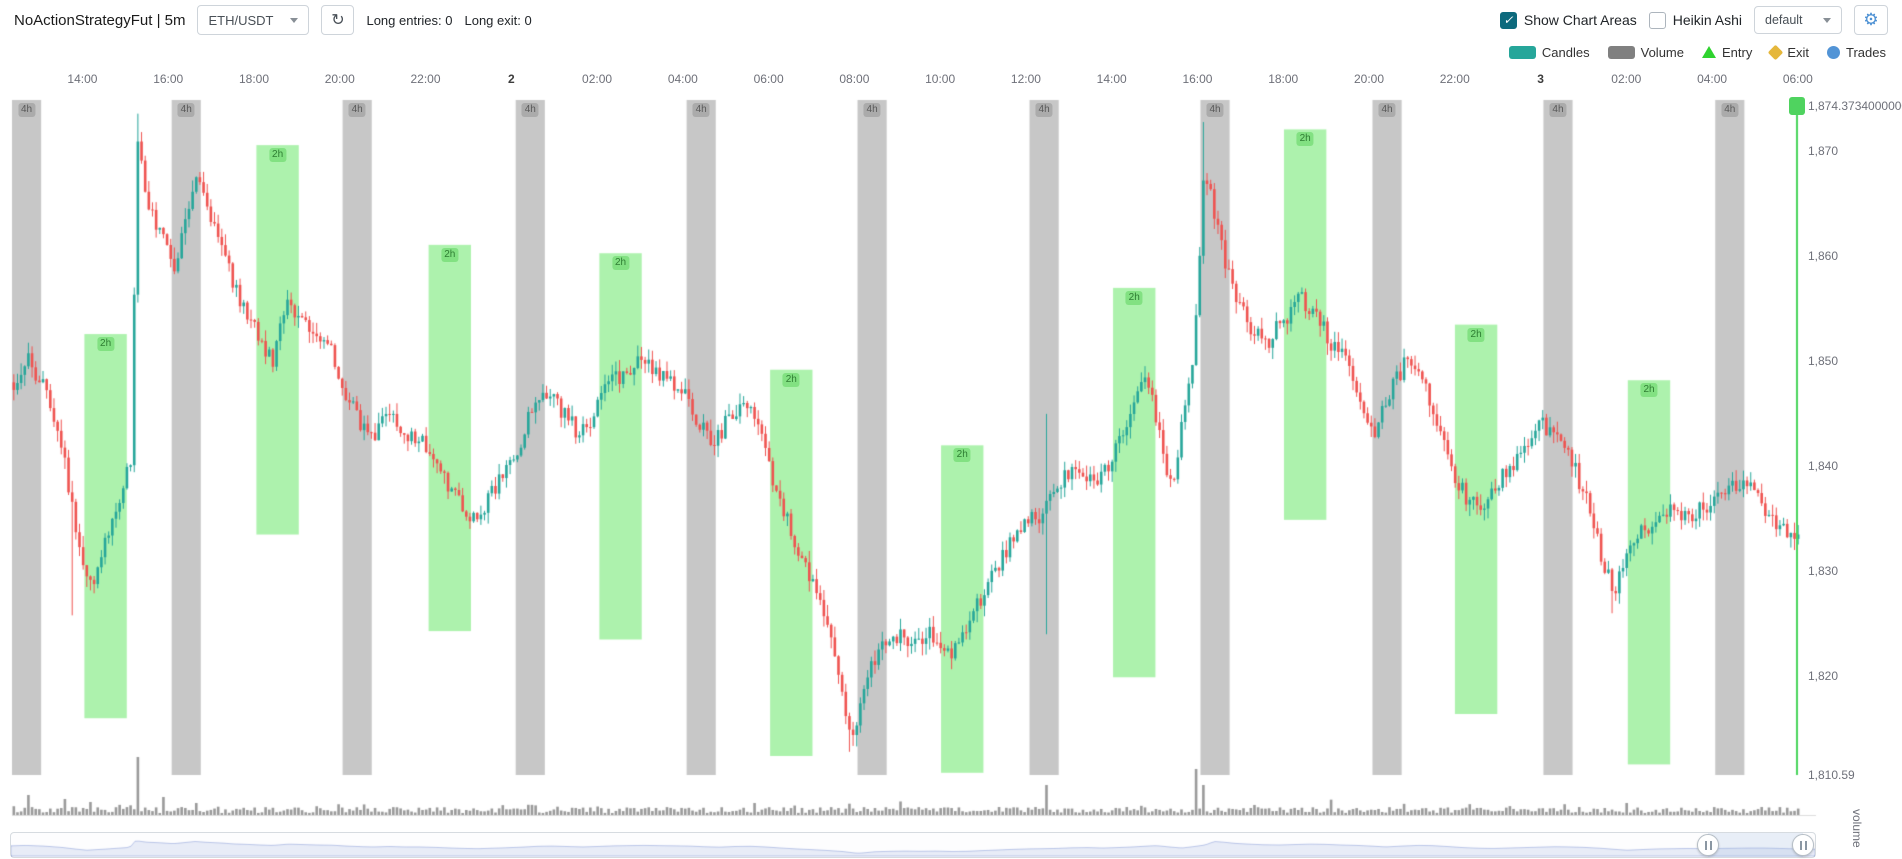 The height and width of the screenshot is (859, 1902). Describe the element at coordinates (1823, 676) in the screenshot. I see `y-axis-label: 1,820` at that location.